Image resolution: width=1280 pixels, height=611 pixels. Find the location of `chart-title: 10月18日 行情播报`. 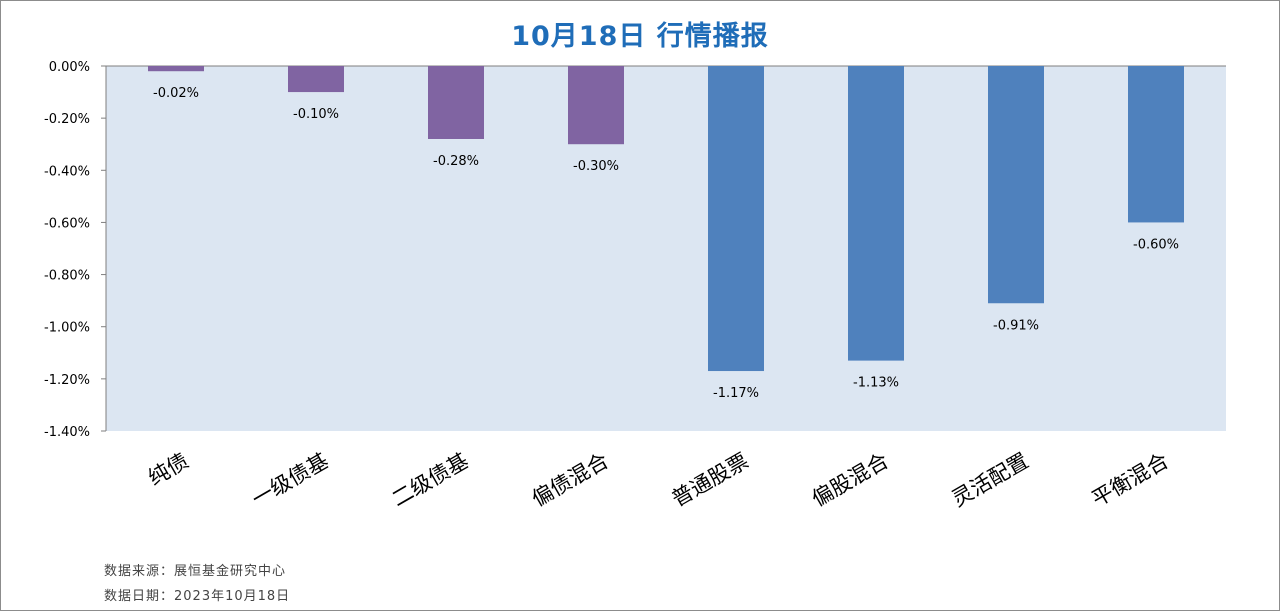

chart-title: 10月18日 行情播报 is located at coordinates (640, 36).